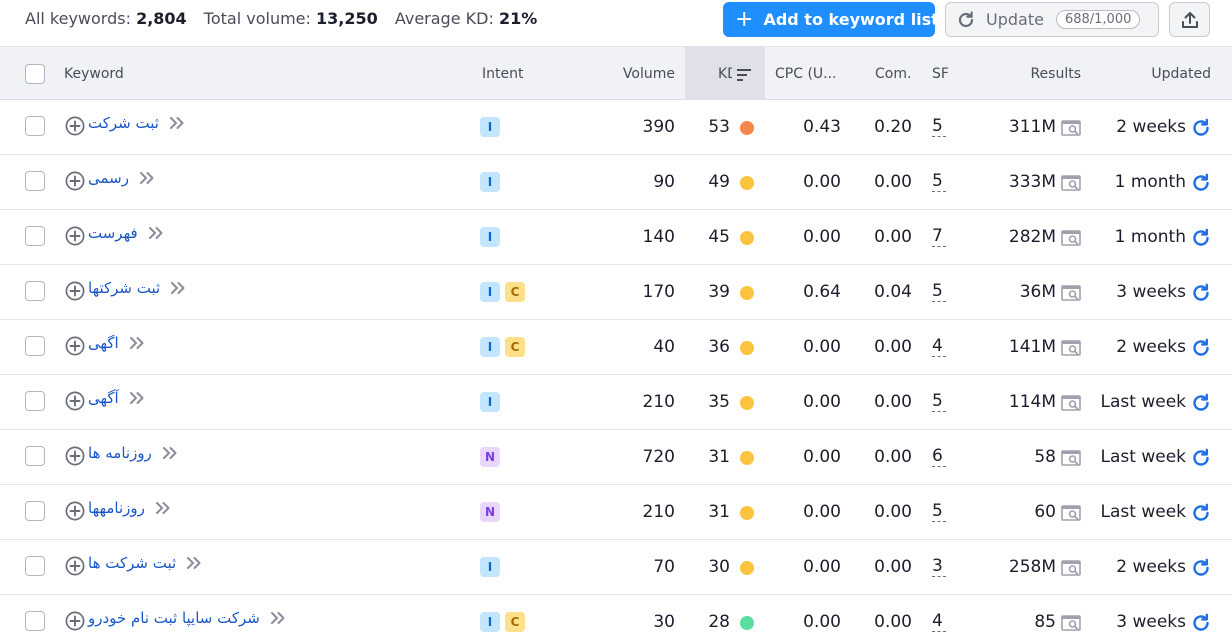 Image resolution: width=1232 pixels, height=641 pixels. I want to click on export-button, so click(1189, 19).